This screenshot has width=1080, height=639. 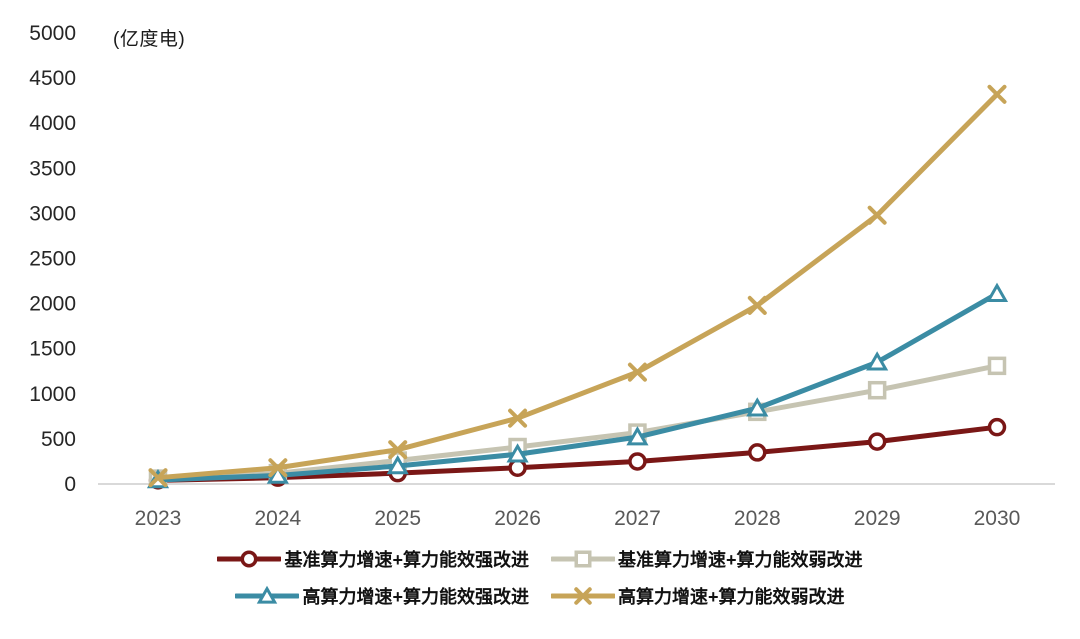 What do you see at coordinates (637, 518) in the screenshot?
I see `x-tick-label: 2027` at bounding box center [637, 518].